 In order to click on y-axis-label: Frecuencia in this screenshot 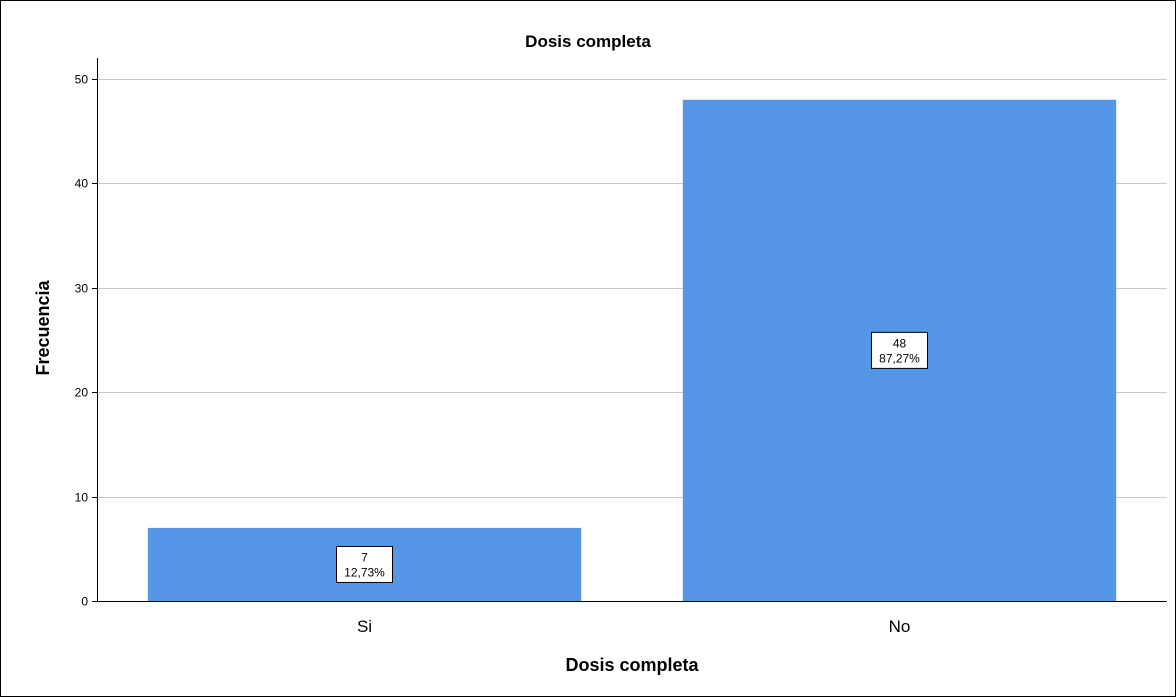, I will do `click(43, 327)`.